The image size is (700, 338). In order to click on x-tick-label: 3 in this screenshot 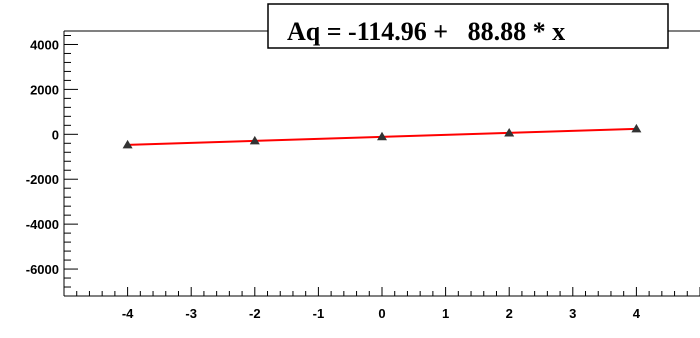, I will do `click(572, 313)`.